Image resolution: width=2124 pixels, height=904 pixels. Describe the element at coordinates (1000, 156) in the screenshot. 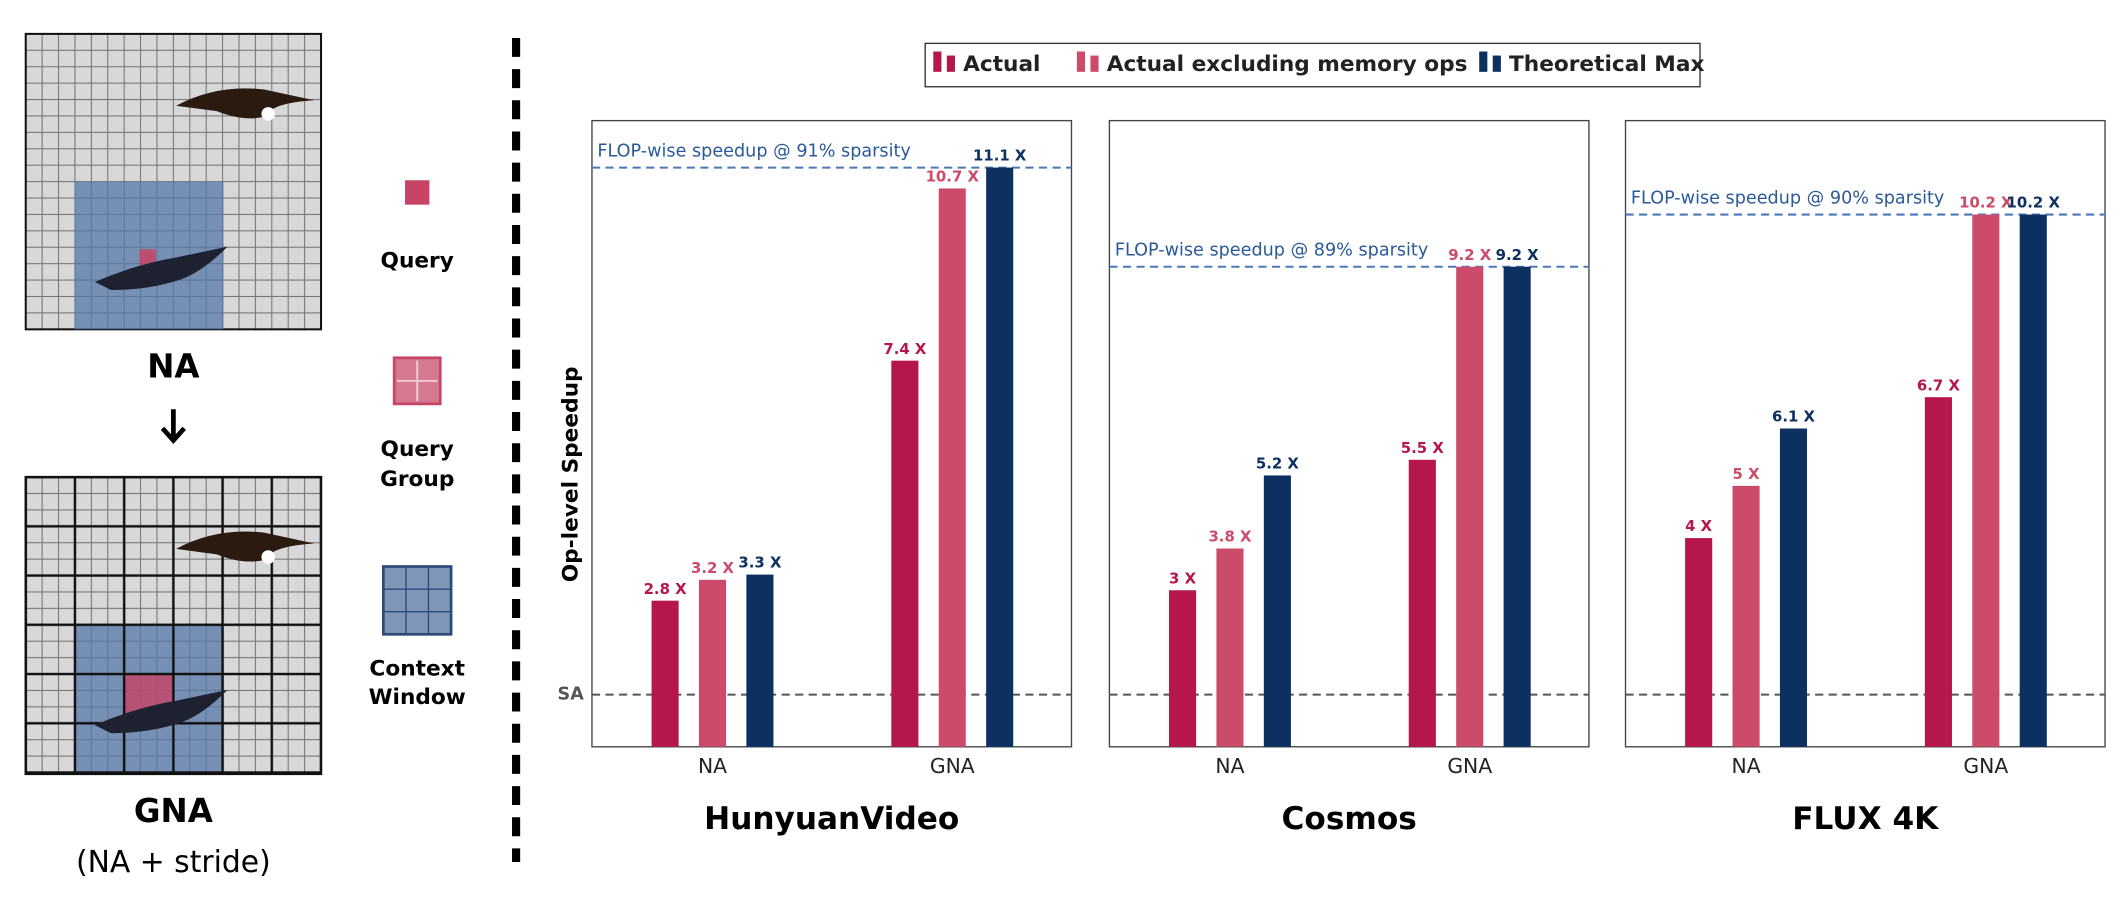

I see `value-label: 11.1 X` at that location.